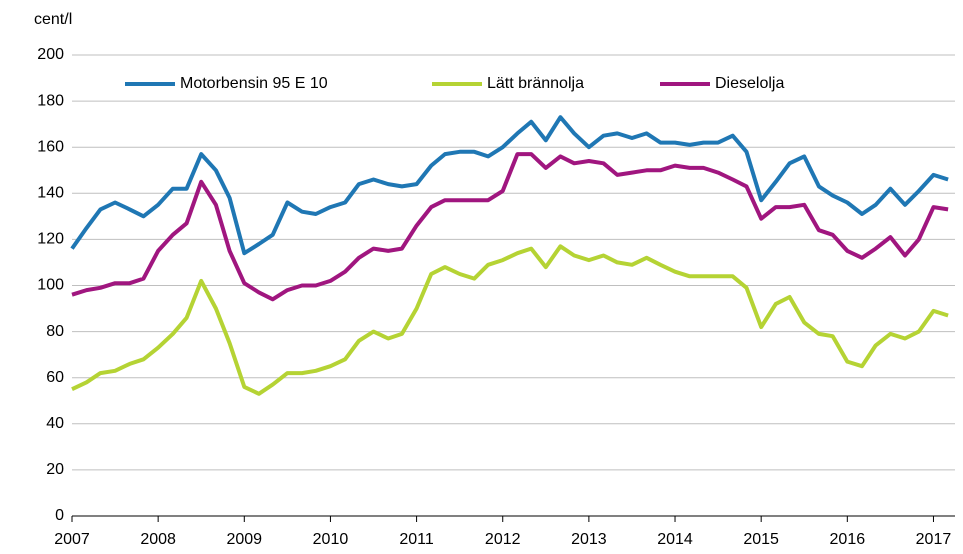 The image size is (963, 554). Describe the element at coordinates (675, 539) in the screenshot. I see `x-tick-label: 2014` at that location.